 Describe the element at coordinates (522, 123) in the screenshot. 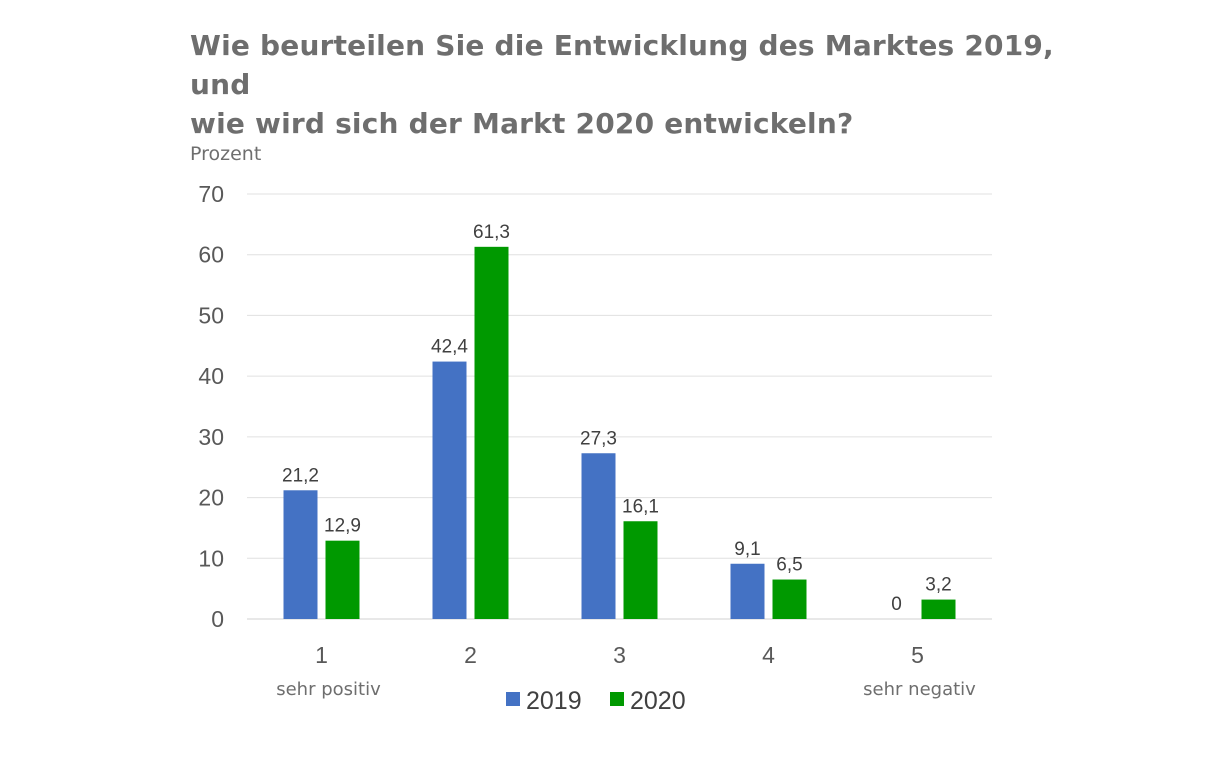

I see `chart-title-line-2: wie wird sich der Markt 2020 entwickeln?` at that location.